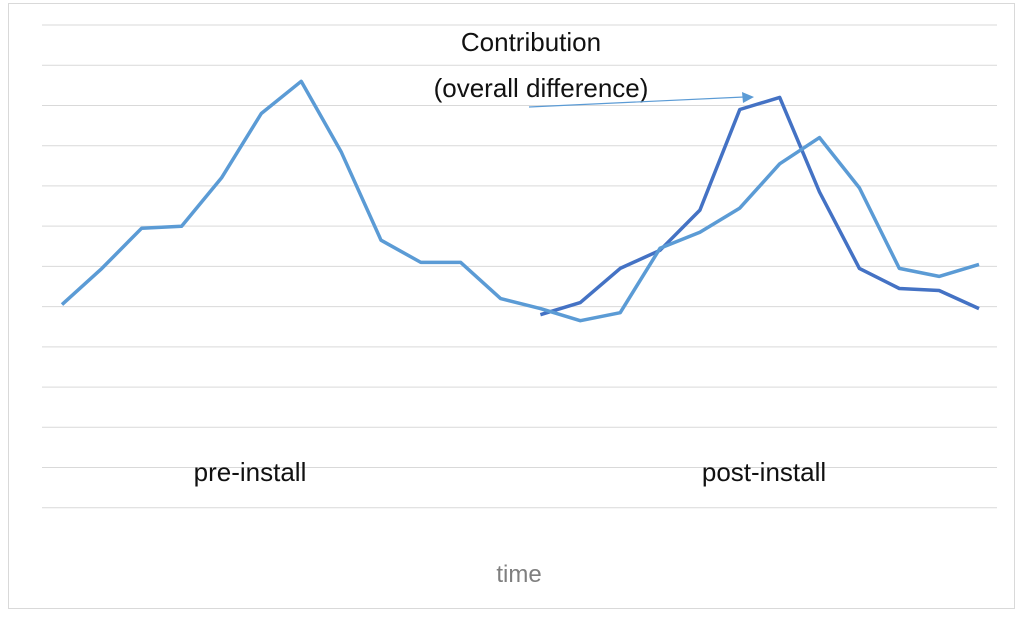  What do you see at coordinates (531, 42) in the screenshot?
I see `annotation-contribution-line1: Contribution` at bounding box center [531, 42].